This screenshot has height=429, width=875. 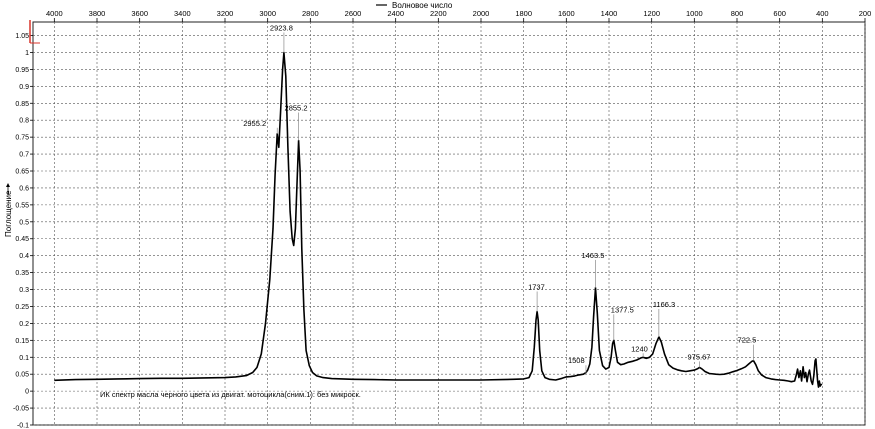 What do you see at coordinates (21, 409) in the screenshot?
I see `y-tick-label: -0.05` at bounding box center [21, 409].